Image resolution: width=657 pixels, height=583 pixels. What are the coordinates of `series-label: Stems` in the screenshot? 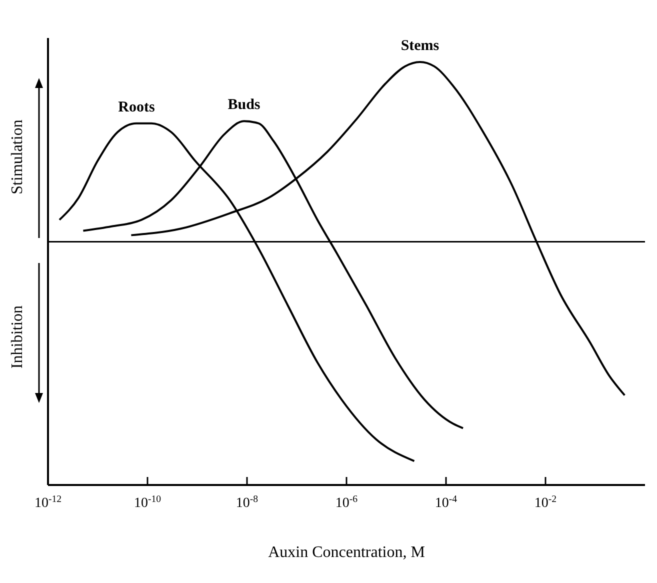 It's located at (420, 46).